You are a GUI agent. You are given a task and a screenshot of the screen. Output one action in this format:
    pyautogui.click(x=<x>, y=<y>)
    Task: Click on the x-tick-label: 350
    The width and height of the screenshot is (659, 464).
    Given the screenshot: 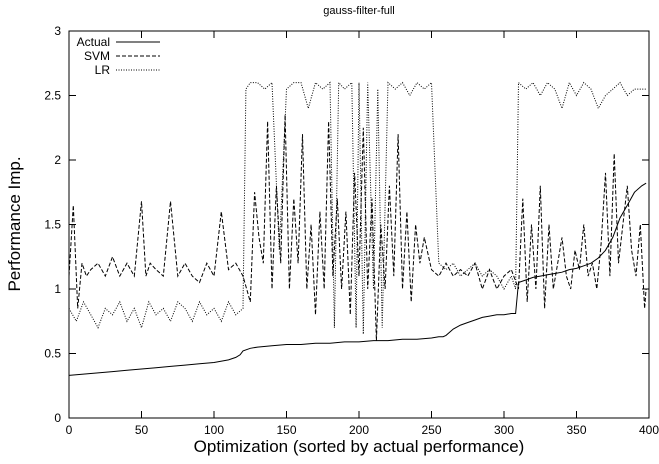 What is the action you would take?
    pyautogui.click(x=576, y=430)
    